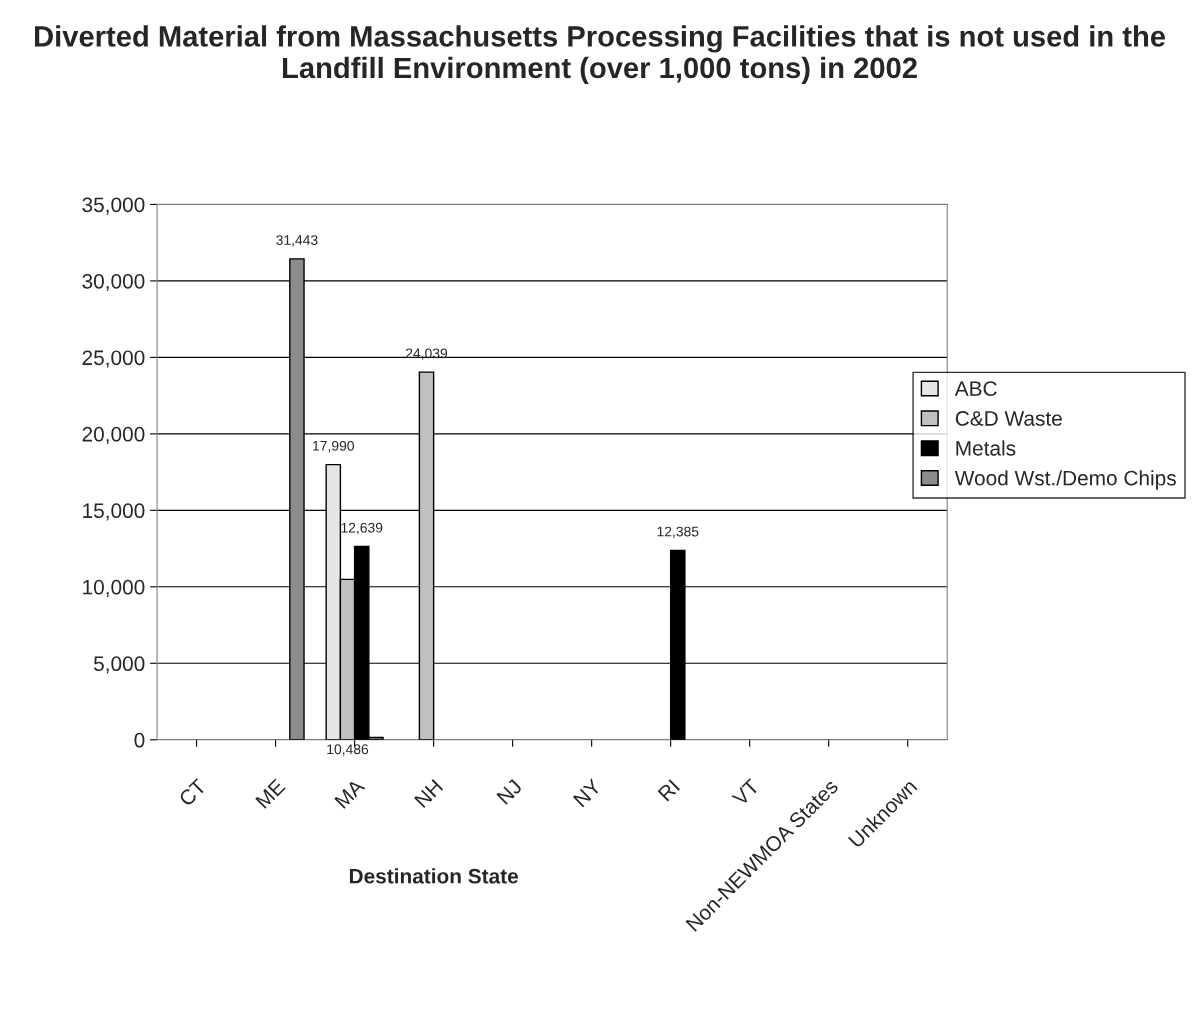  Describe the element at coordinates (1008, 418) in the screenshot. I see `legend-label: C&D Waste` at that location.